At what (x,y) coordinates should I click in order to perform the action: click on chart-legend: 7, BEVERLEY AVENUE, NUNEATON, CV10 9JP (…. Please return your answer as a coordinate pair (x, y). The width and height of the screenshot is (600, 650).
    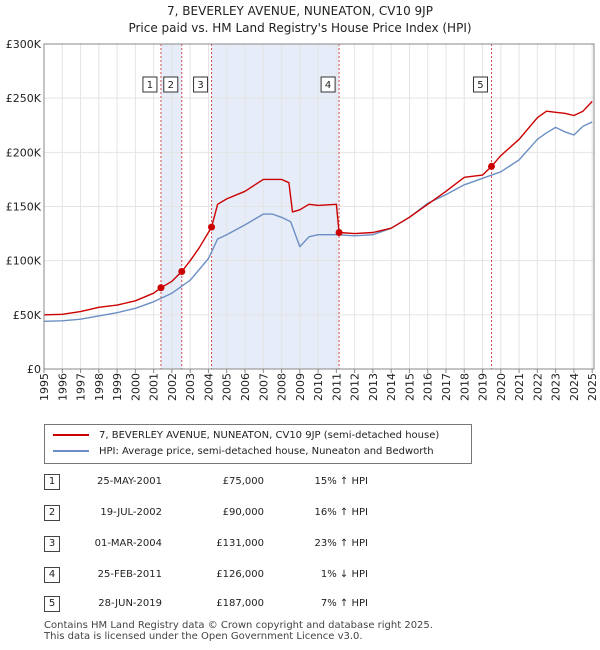
    Looking at the image, I should click on (258, 444).